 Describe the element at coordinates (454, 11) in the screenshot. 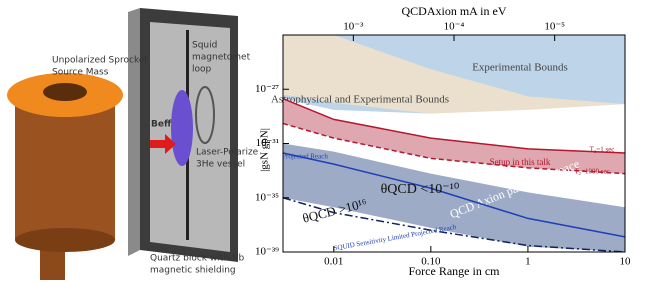

I see `top-axis-label: QCDAxion mA in eV` at that location.